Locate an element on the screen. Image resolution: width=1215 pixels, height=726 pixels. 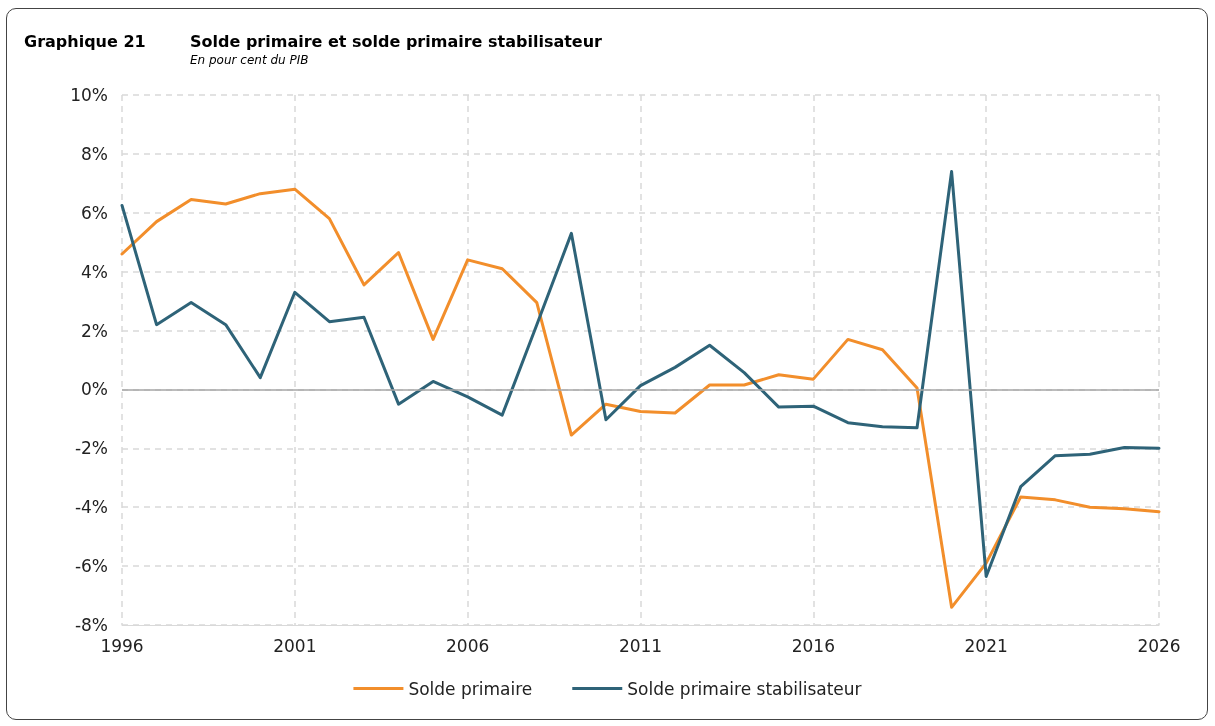
legend-label: Solde primaire is located at coordinates (470, 688).